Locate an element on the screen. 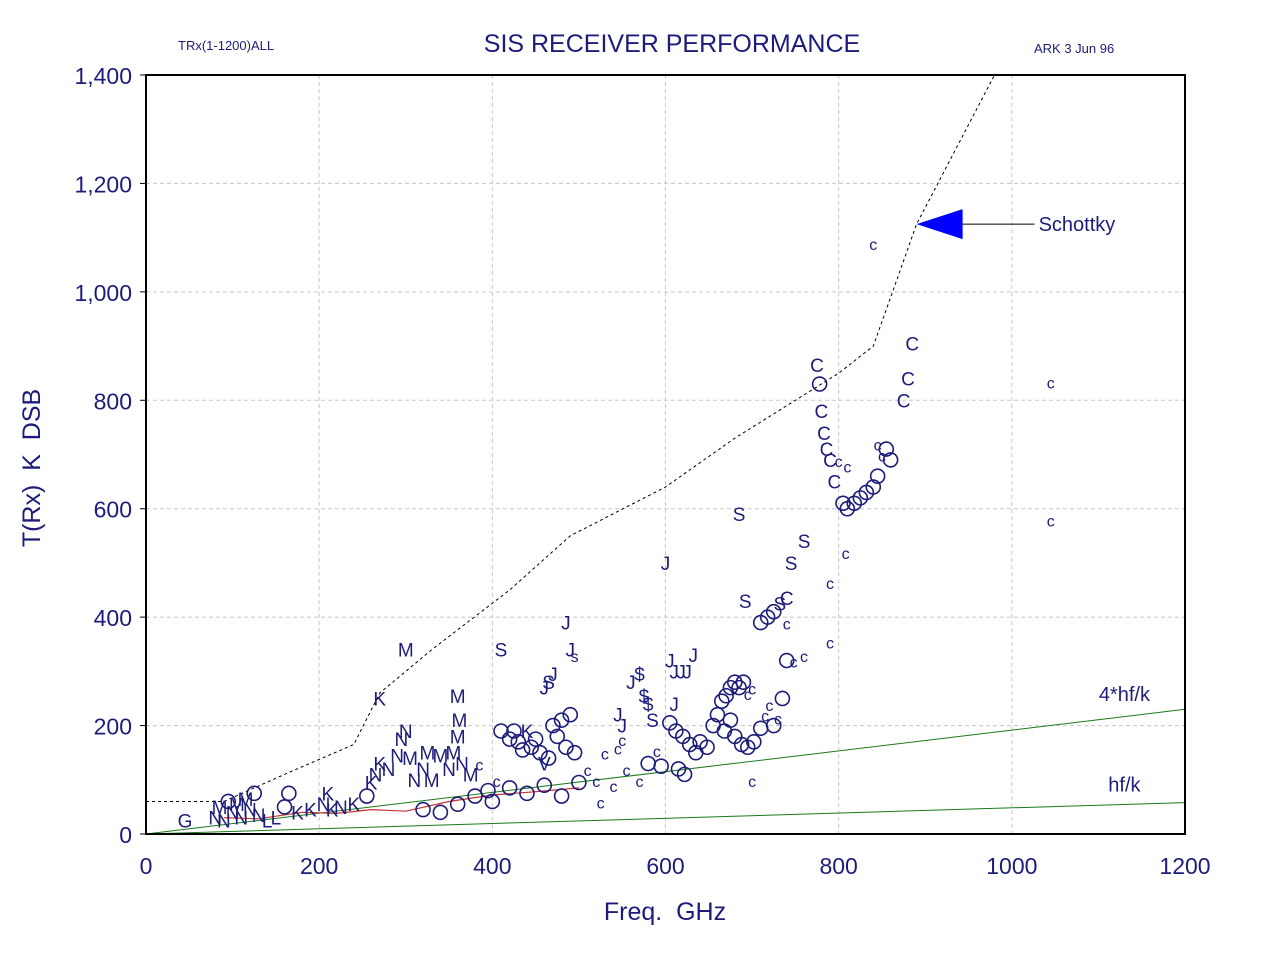 The height and width of the screenshot is (960, 1280). y-axis-ticks: 0 200 400 600 800 1,000 1,200 1,400 is located at coordinates (110, 455).